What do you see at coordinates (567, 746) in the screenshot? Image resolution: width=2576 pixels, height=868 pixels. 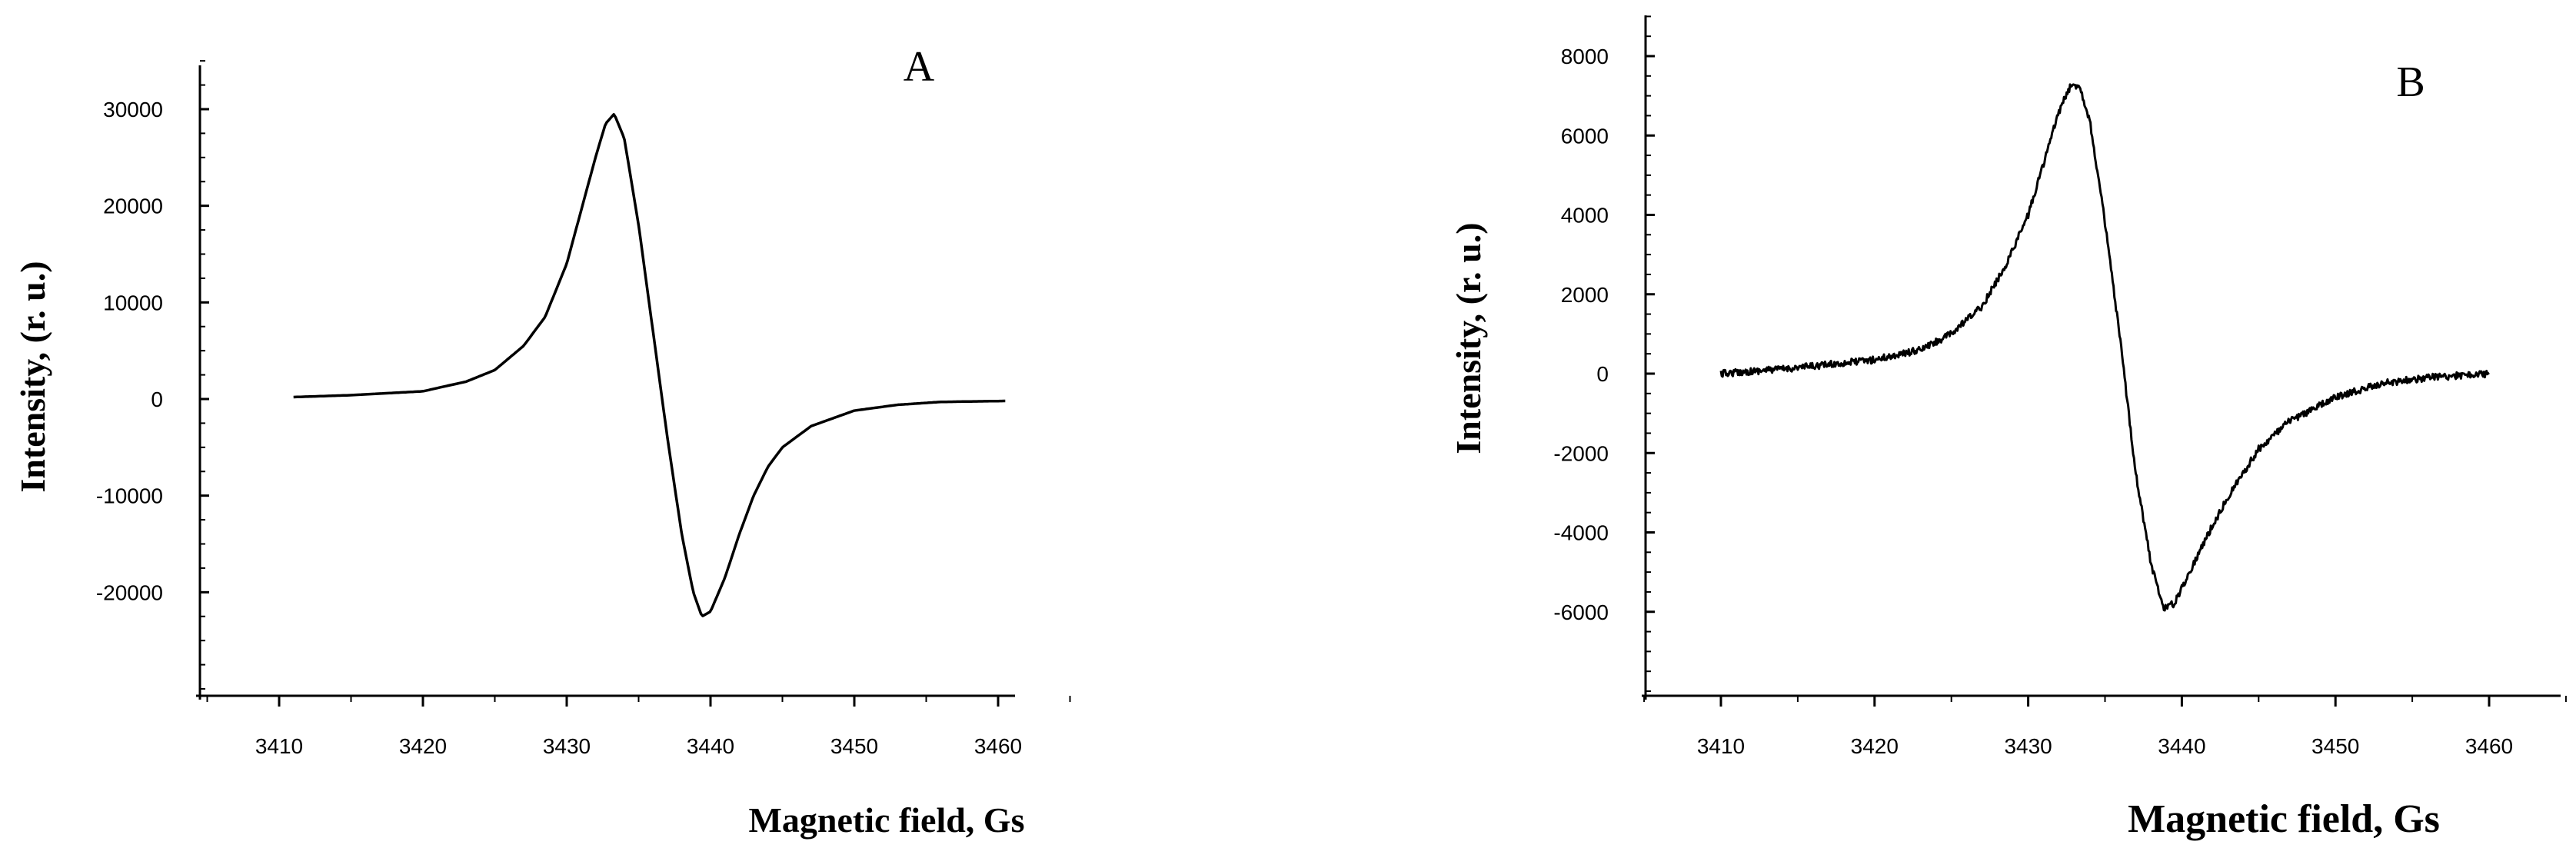 I see `x-tick-label-a: 3430` at bounding box center [567, 746].